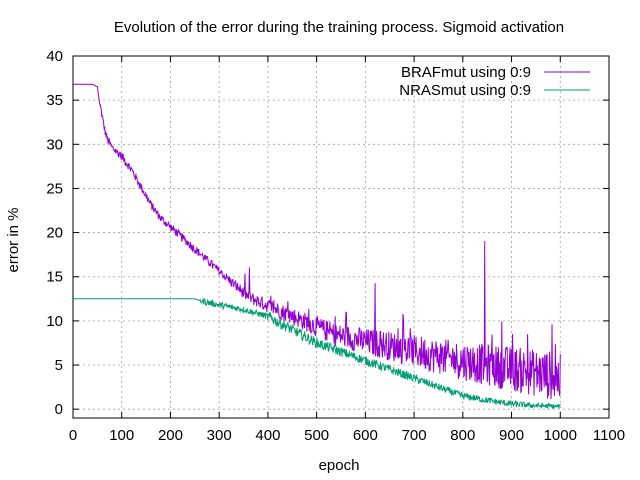 The image size is (640, 480). What do you see at coordinates (54, 56) in the screenshot?
I see `y-tick-label: 40` at bounding box center [54, 56].